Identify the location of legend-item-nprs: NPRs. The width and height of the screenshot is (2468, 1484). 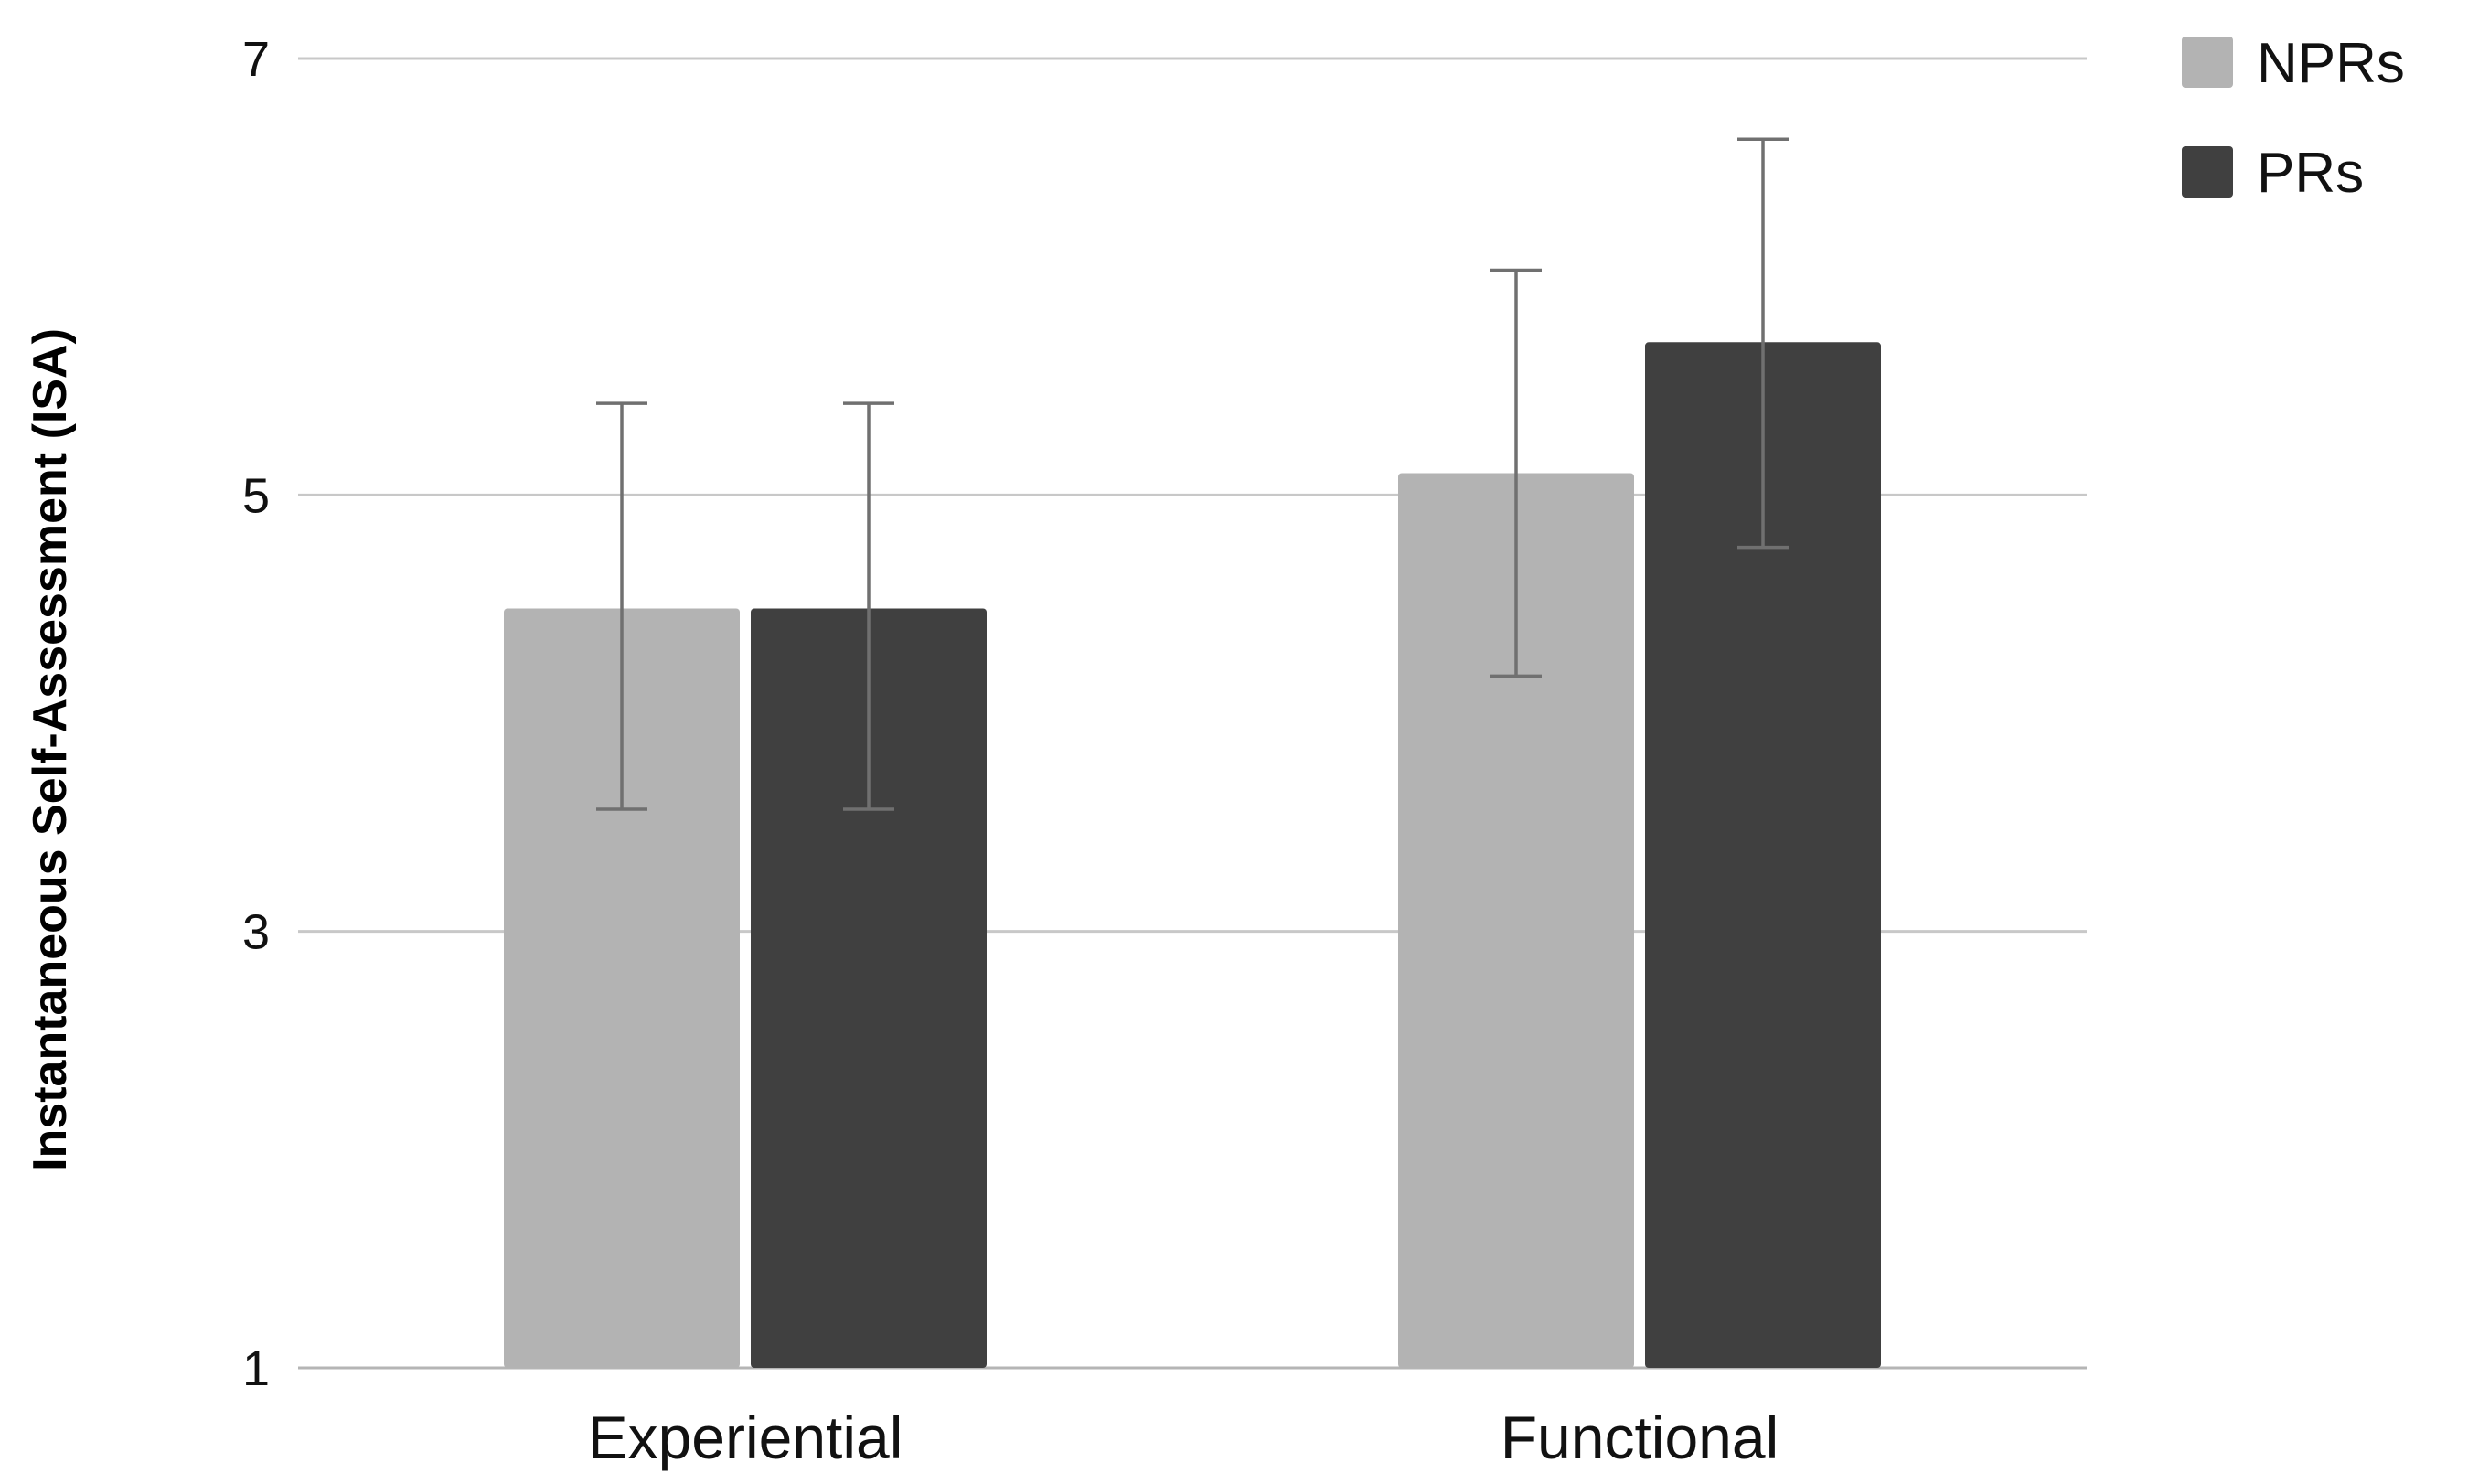
(2293, 63).